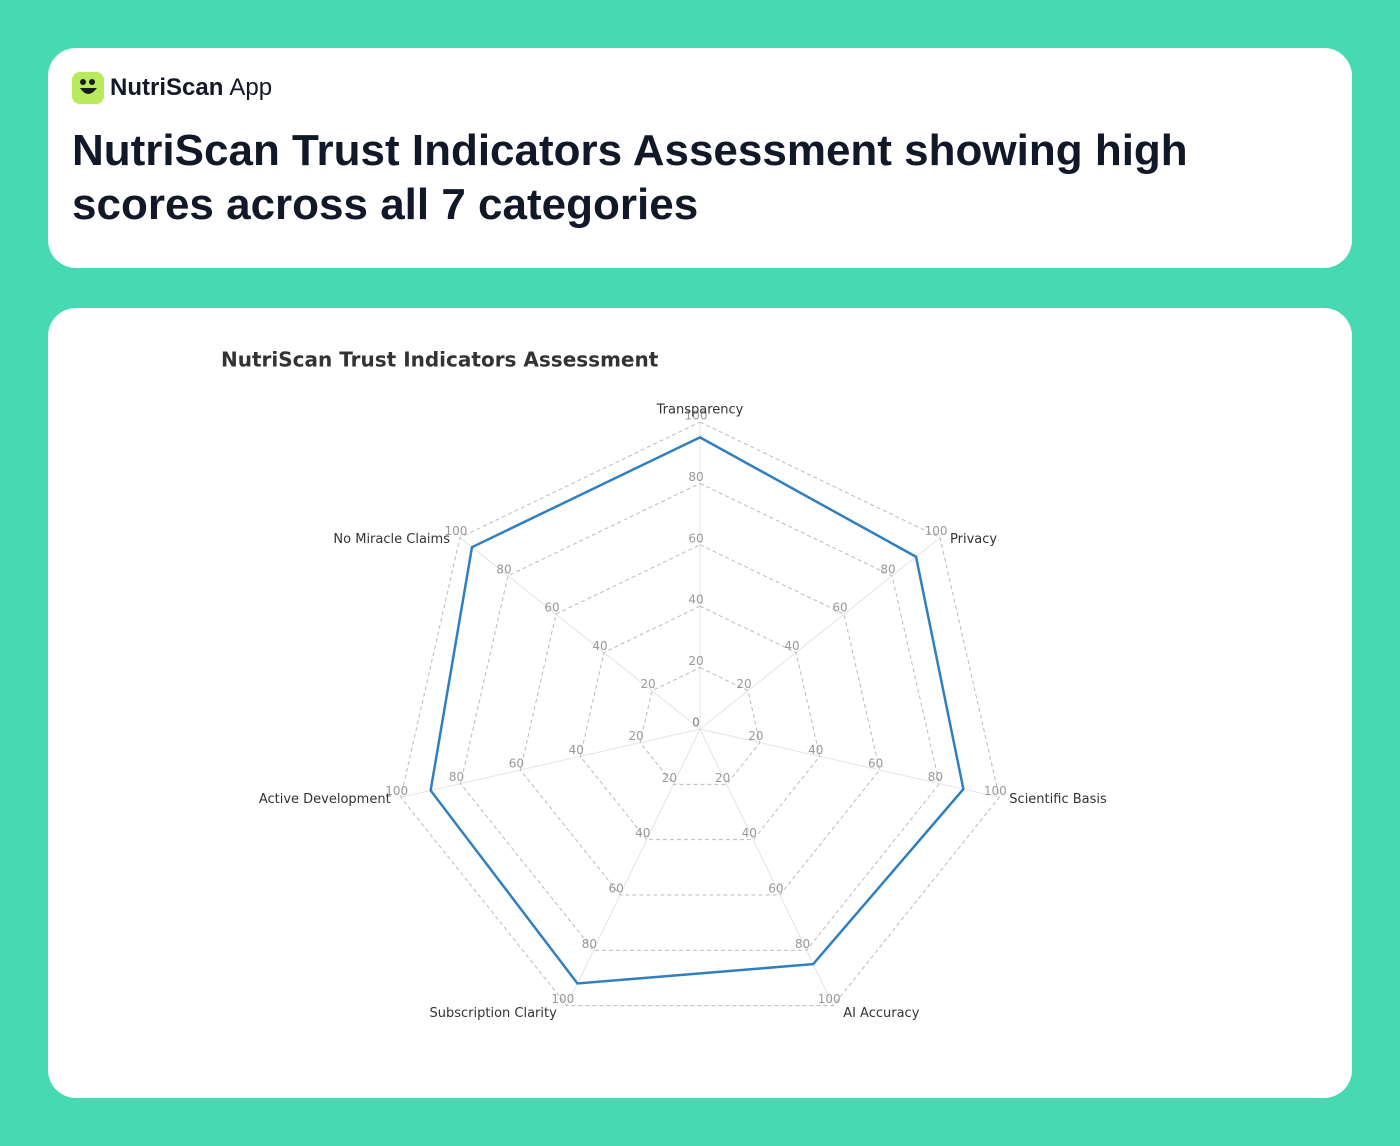  I want to click on axis-label: Privacy, so click(973, 539).